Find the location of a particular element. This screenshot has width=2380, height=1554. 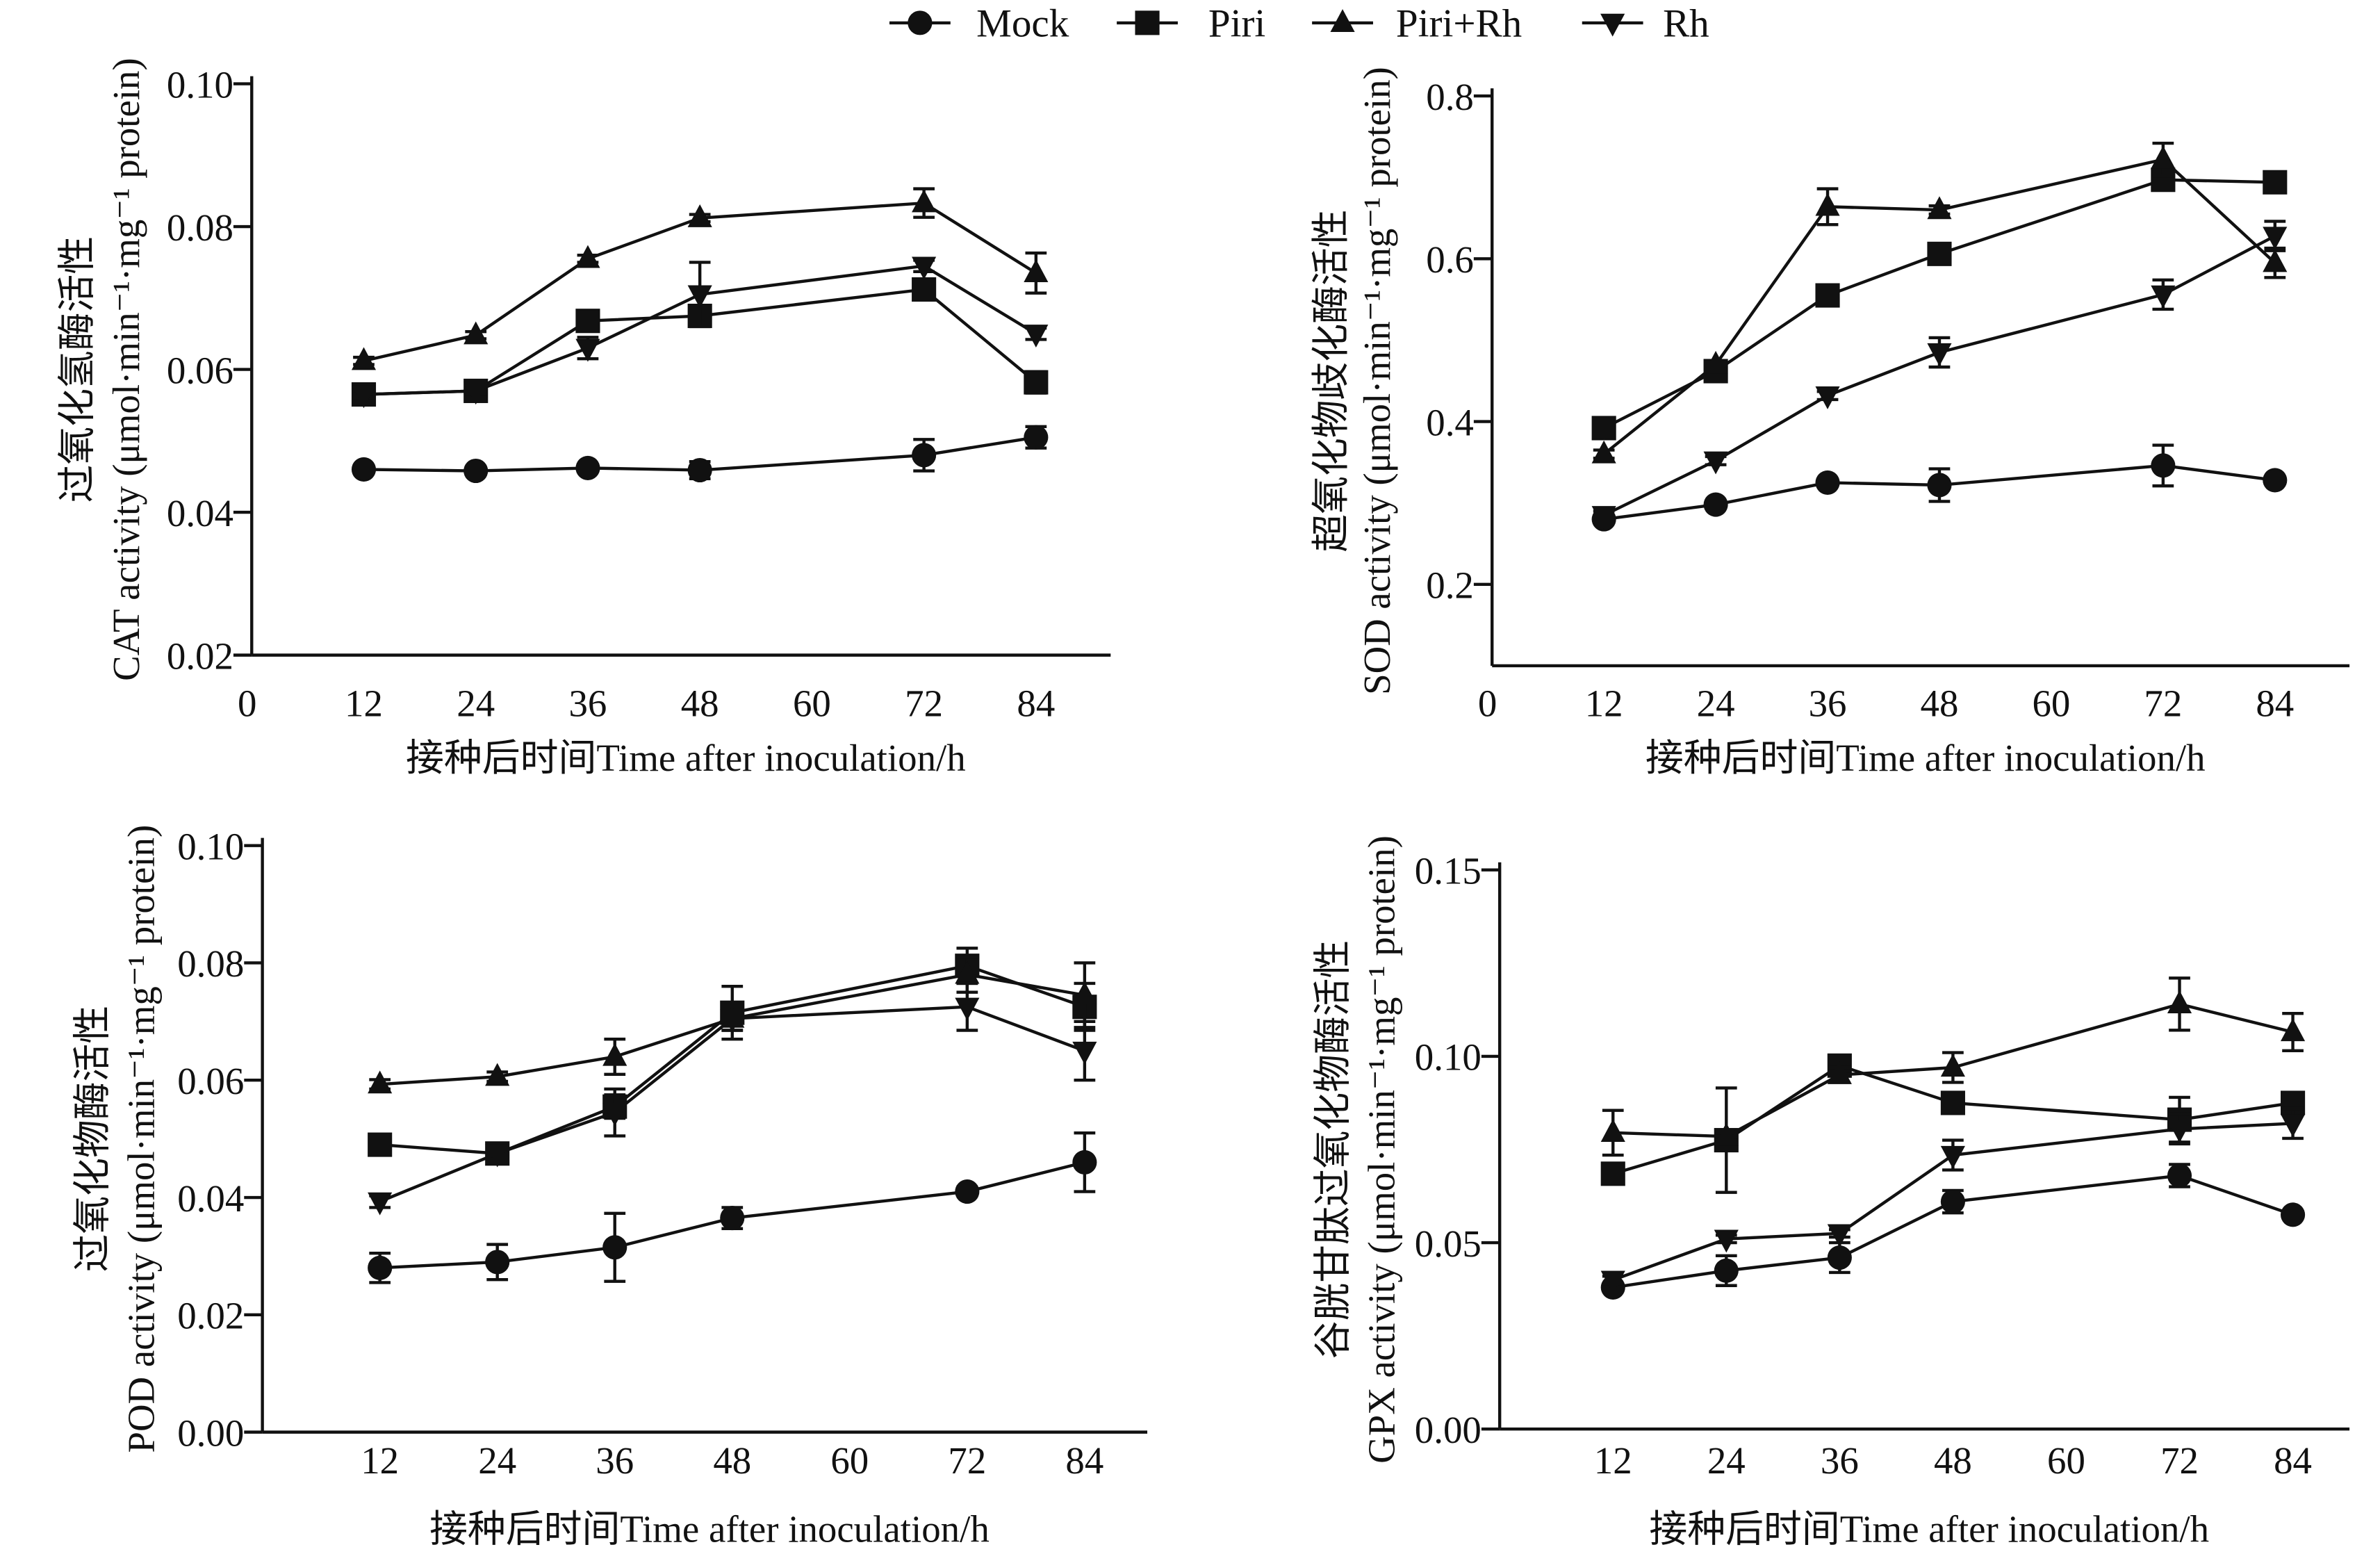

legend-label: Piri is located at coordinates (1236, 24).